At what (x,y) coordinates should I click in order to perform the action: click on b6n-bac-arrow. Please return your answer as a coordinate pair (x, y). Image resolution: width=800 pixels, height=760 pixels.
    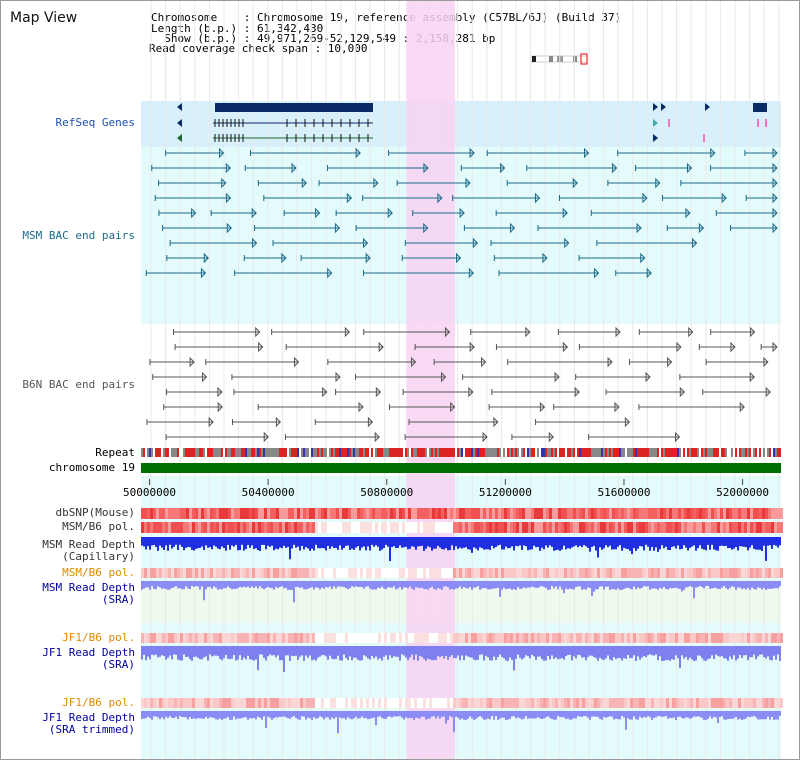
    Looking at the image, I should click on (496, 422).